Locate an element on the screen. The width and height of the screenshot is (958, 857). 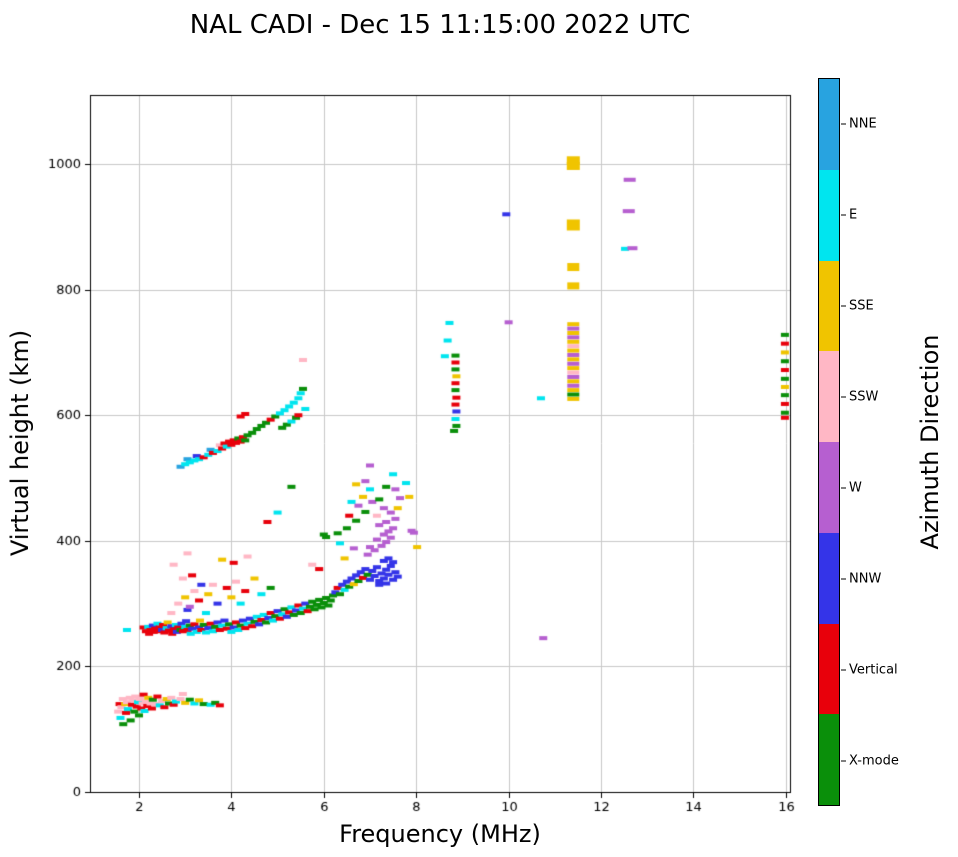
x-axis-title: Frequency (MHz) is located at coordinates (440, 834).